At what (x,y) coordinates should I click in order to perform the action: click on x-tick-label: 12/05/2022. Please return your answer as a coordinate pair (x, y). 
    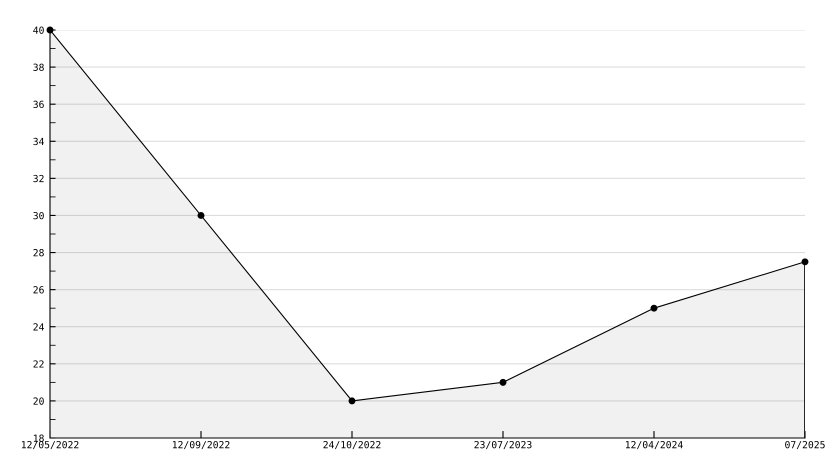
    Looking at the image, I should click on (50, 445).